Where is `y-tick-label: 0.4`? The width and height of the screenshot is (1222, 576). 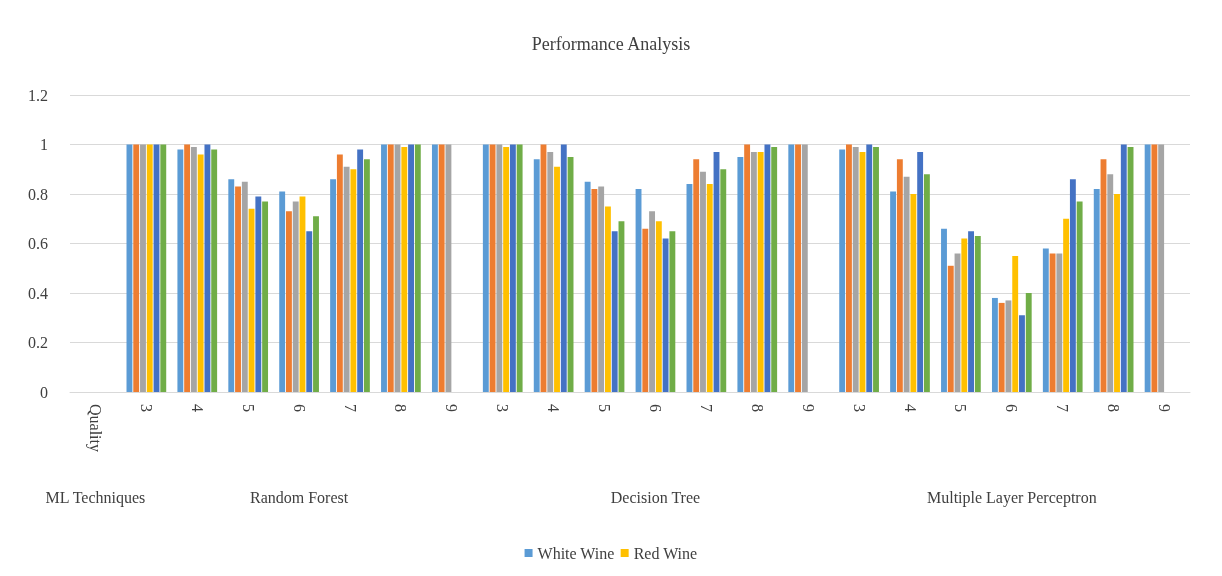
y-tick-label: 0.4 is located at coordinates (38, 293).